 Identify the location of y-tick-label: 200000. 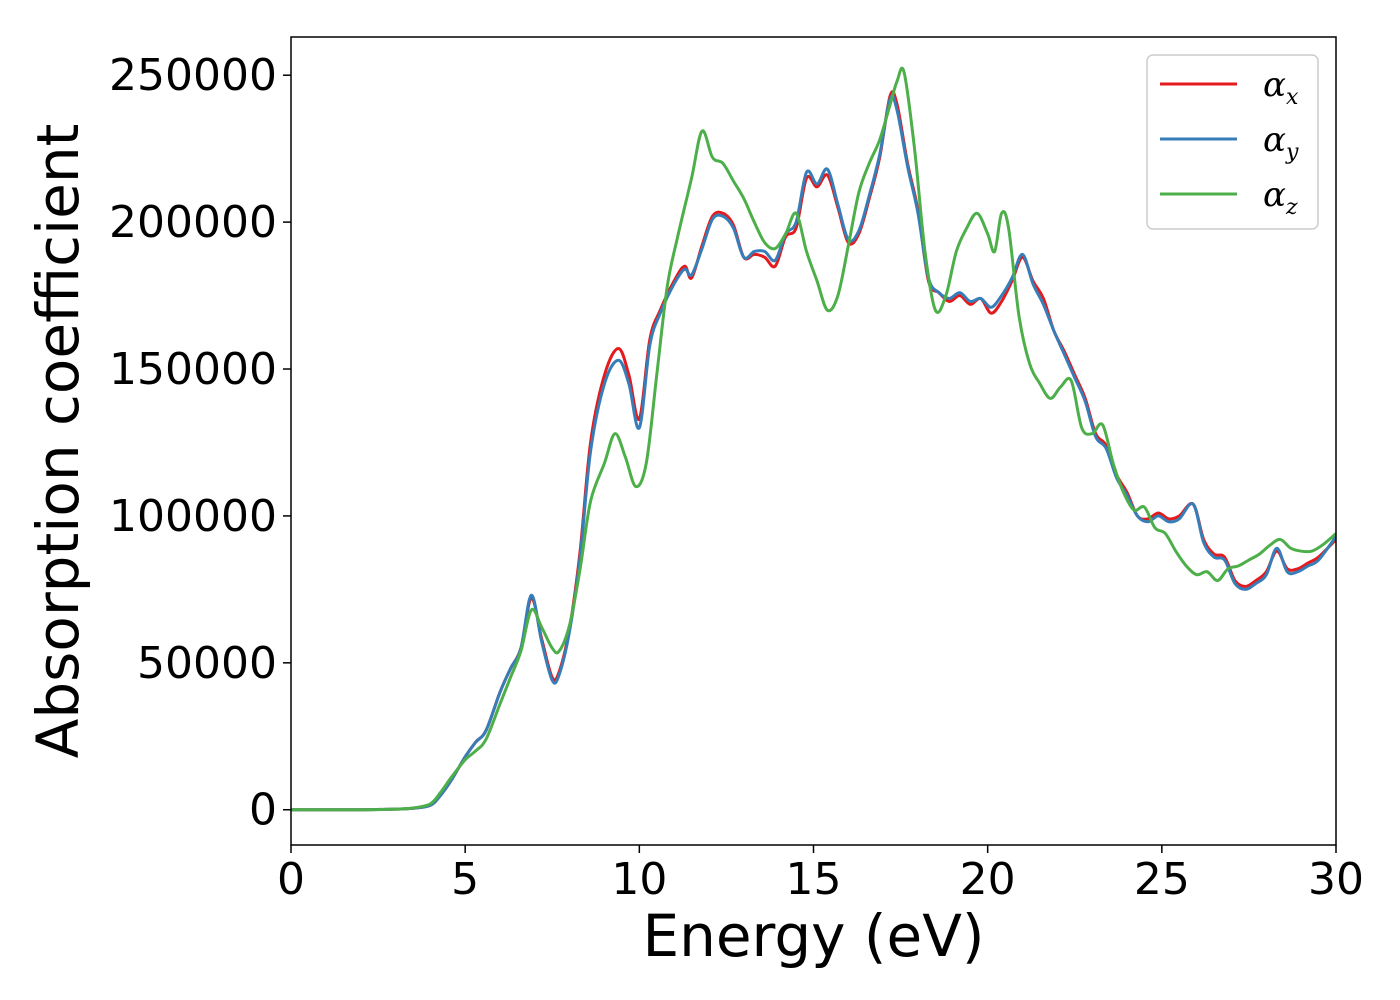
(193, 222).